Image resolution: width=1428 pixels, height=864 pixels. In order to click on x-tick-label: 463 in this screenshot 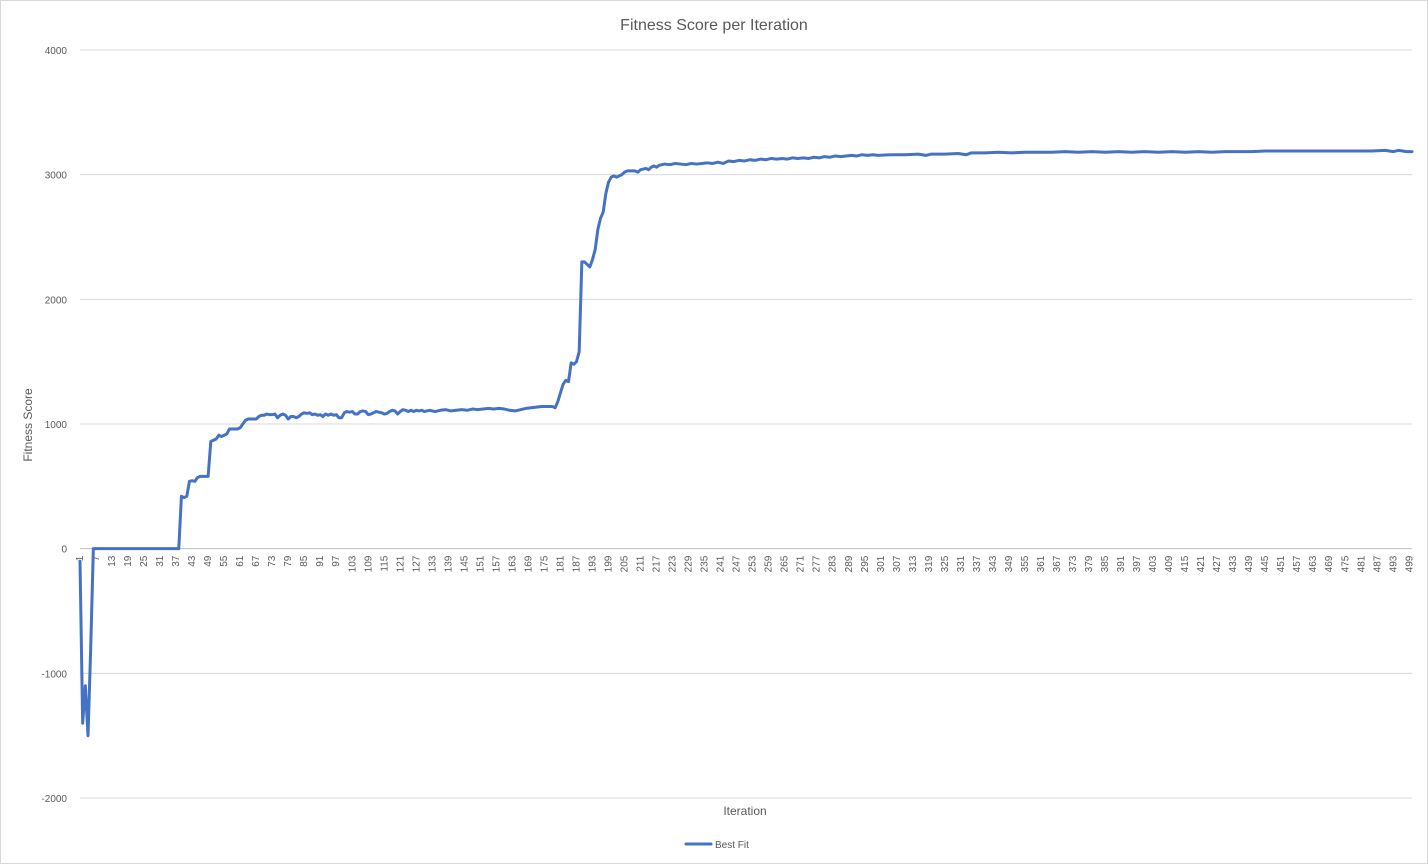, I will do `click(1313, 563)`.